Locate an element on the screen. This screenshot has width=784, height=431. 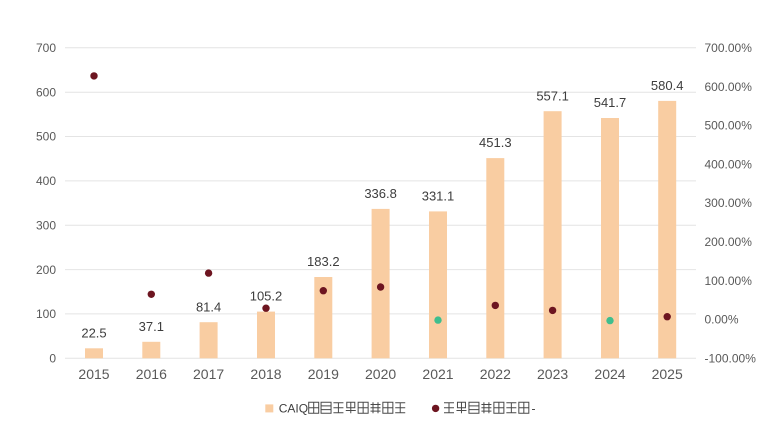
svg-text: 22.5 is located at coordinates (93, 332).